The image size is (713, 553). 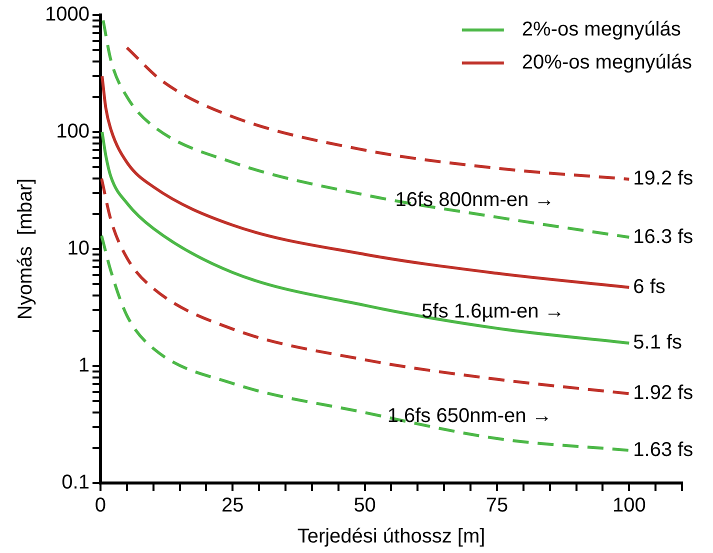 I want to click on x-tick-label: 0, so click(x=100, y=505).